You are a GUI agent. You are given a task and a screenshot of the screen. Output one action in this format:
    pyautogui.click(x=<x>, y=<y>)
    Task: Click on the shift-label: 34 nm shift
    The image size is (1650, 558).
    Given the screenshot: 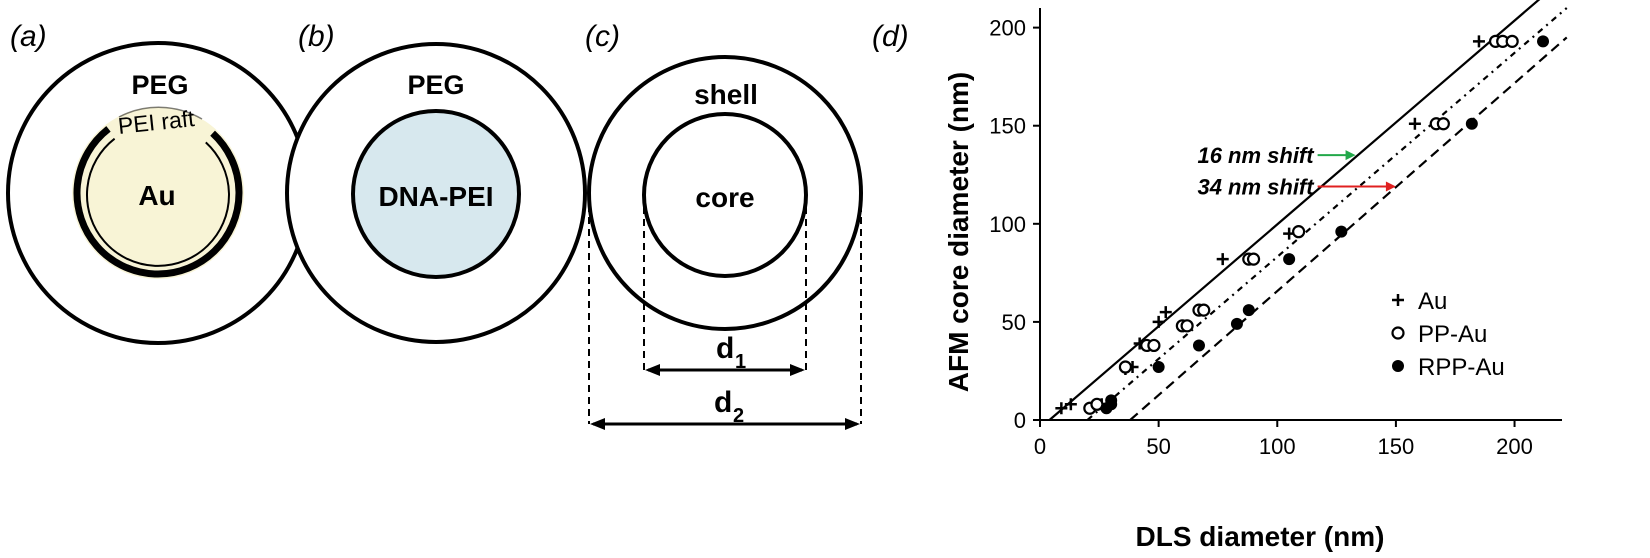 What is the action you would take?
    pyautogui.click(x=1256, y=187)
    